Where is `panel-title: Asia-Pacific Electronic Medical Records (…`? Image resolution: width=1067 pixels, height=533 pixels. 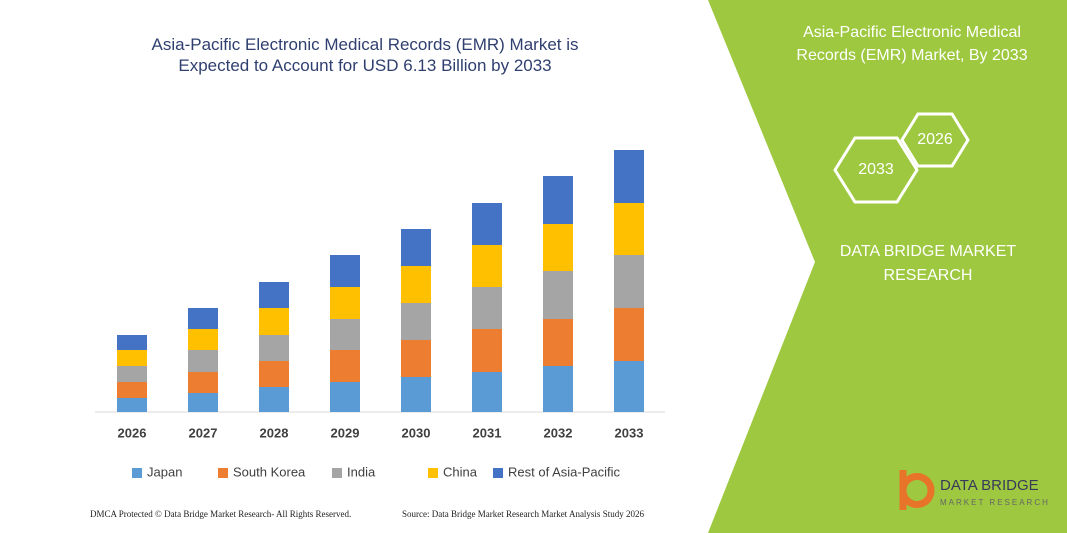
panel-title: Asia-Pacific Electronic Medical Records (… is located at coordinates (911, 44).